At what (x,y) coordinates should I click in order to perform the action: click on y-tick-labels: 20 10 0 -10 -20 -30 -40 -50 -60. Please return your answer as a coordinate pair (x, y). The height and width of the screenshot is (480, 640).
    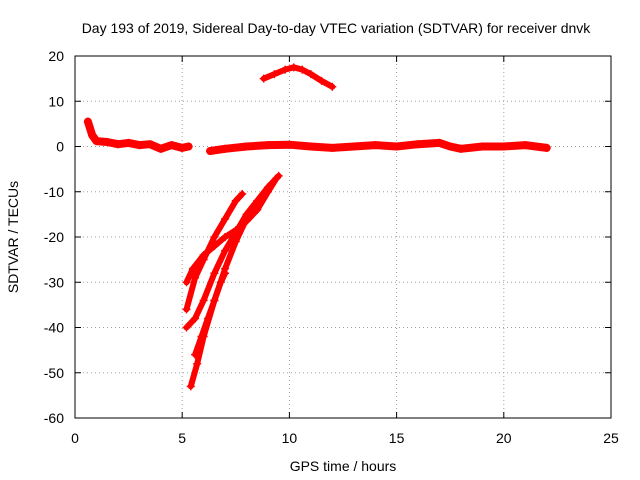
    Looking at the image, I should click on (54, 237).